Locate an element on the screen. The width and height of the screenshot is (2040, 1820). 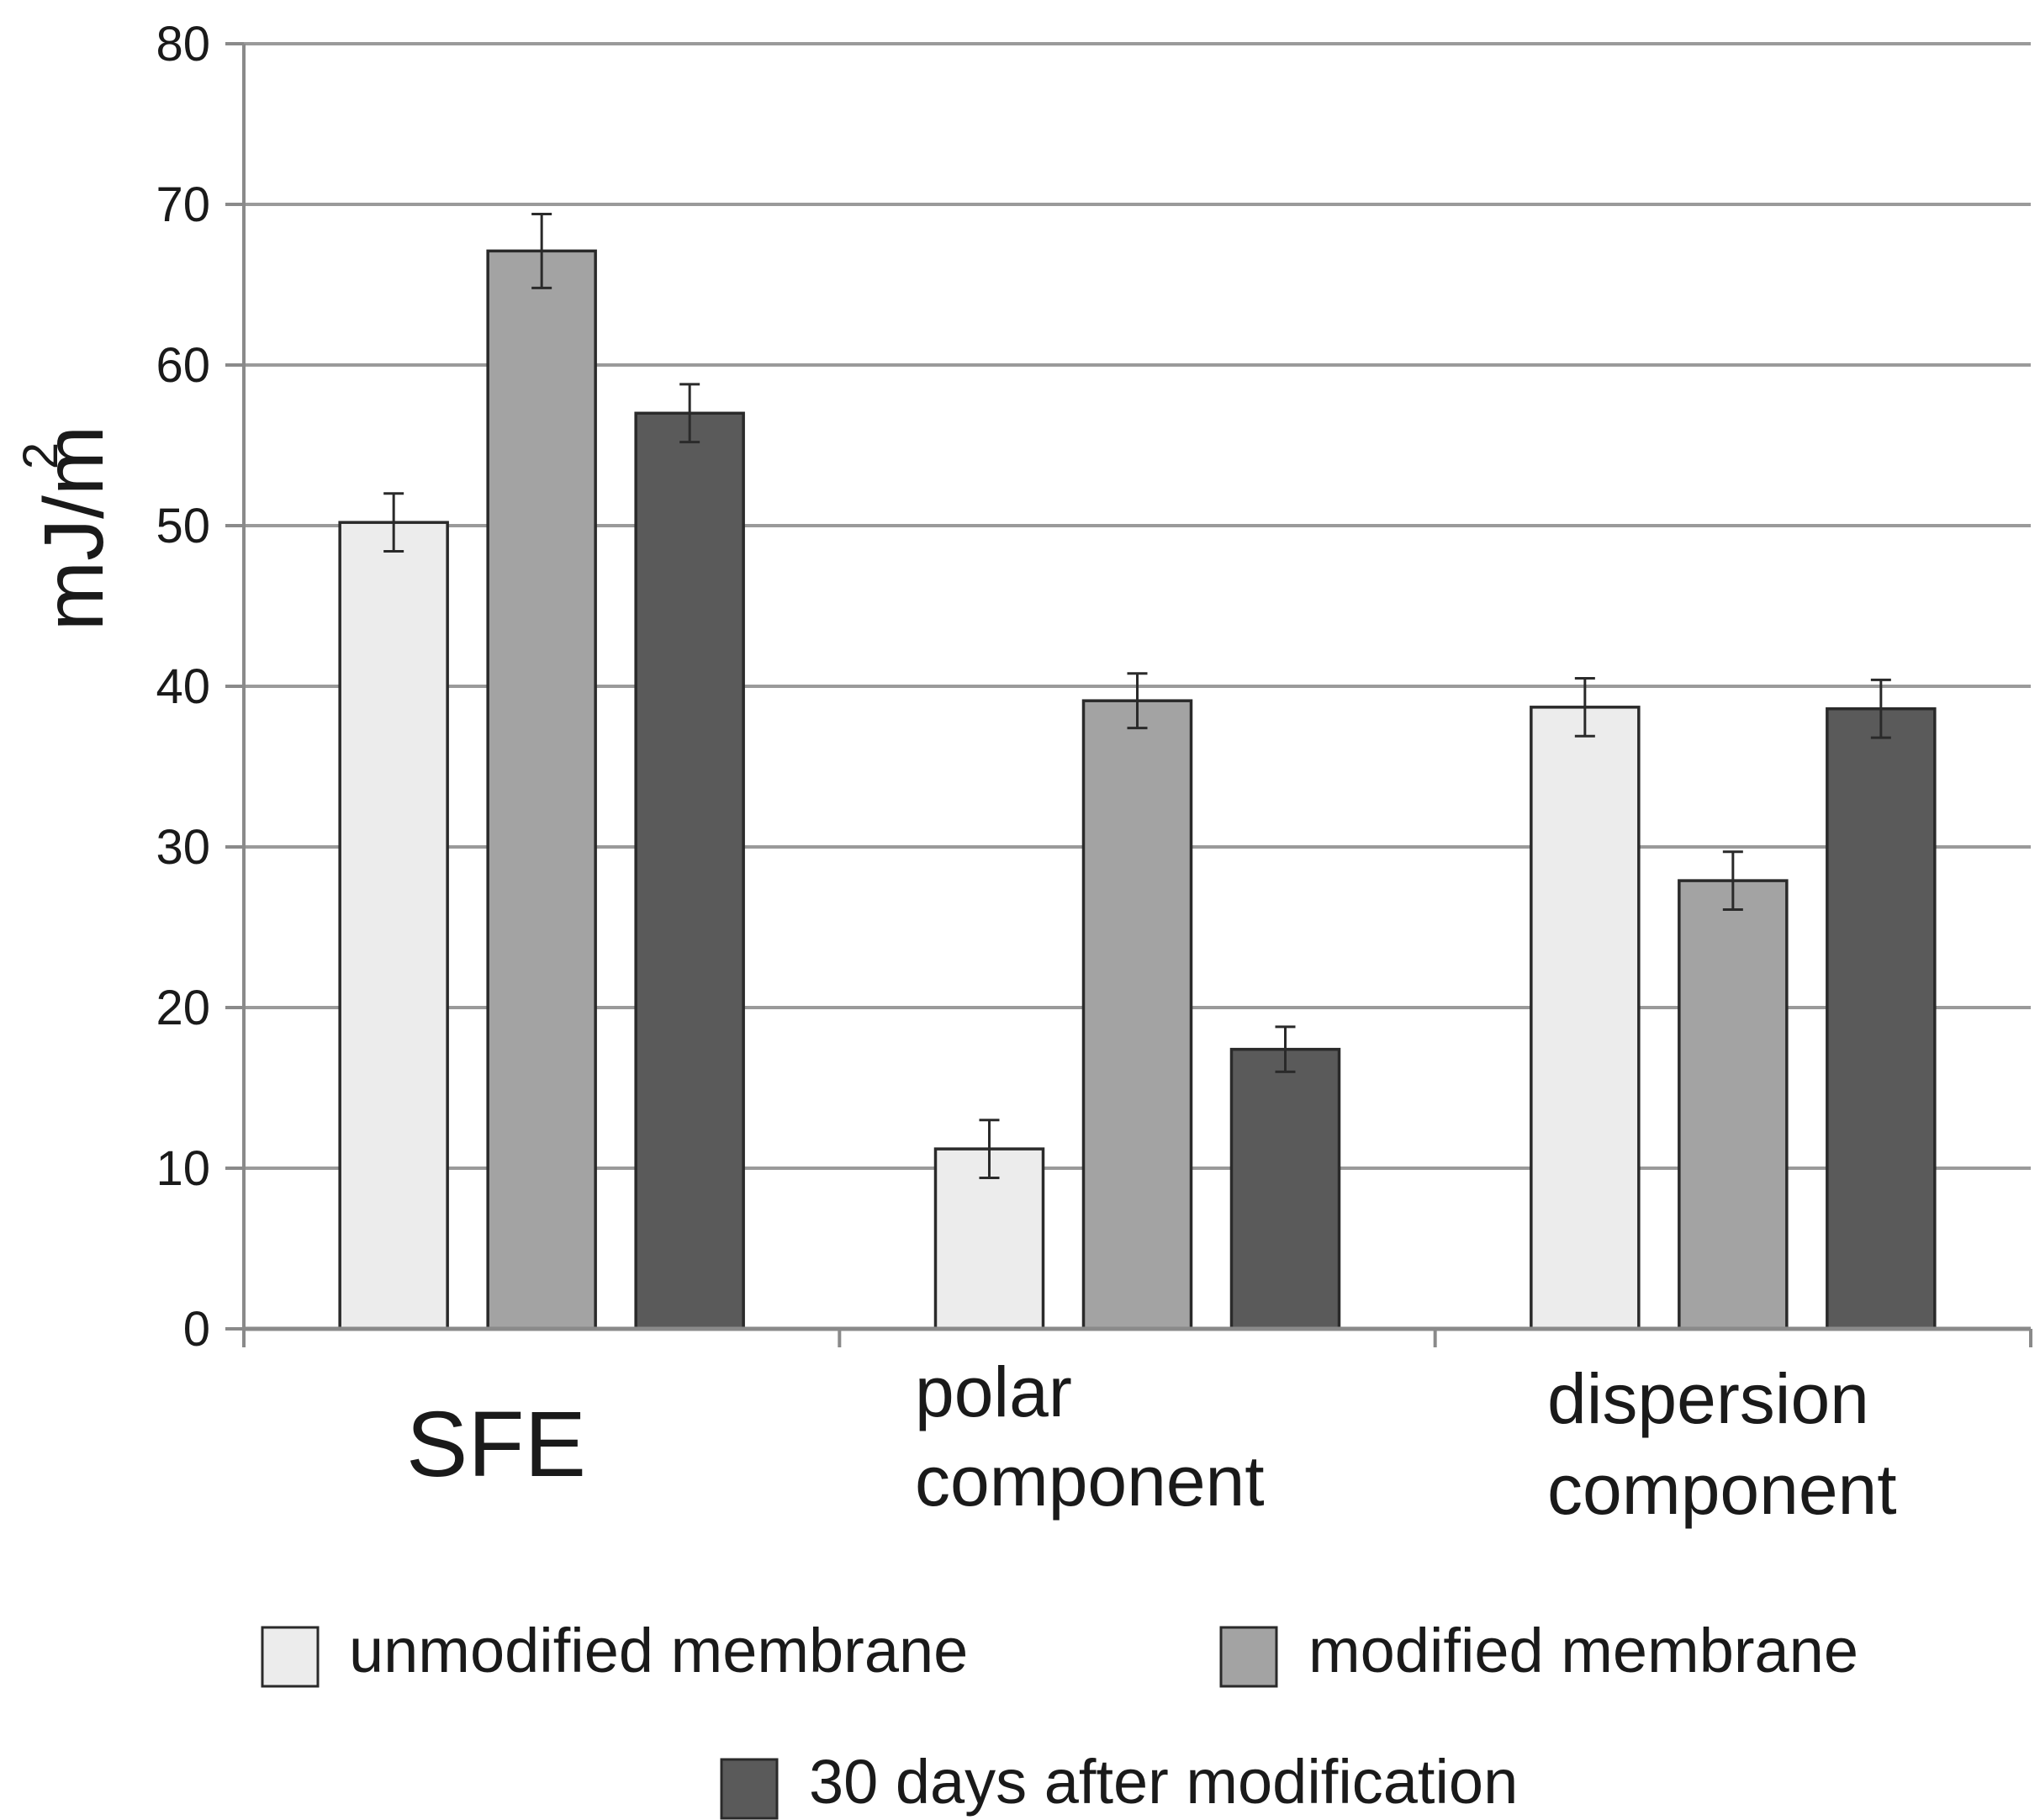
y-axis-label: mJ/m 2 is located at coordinates (67, 528).